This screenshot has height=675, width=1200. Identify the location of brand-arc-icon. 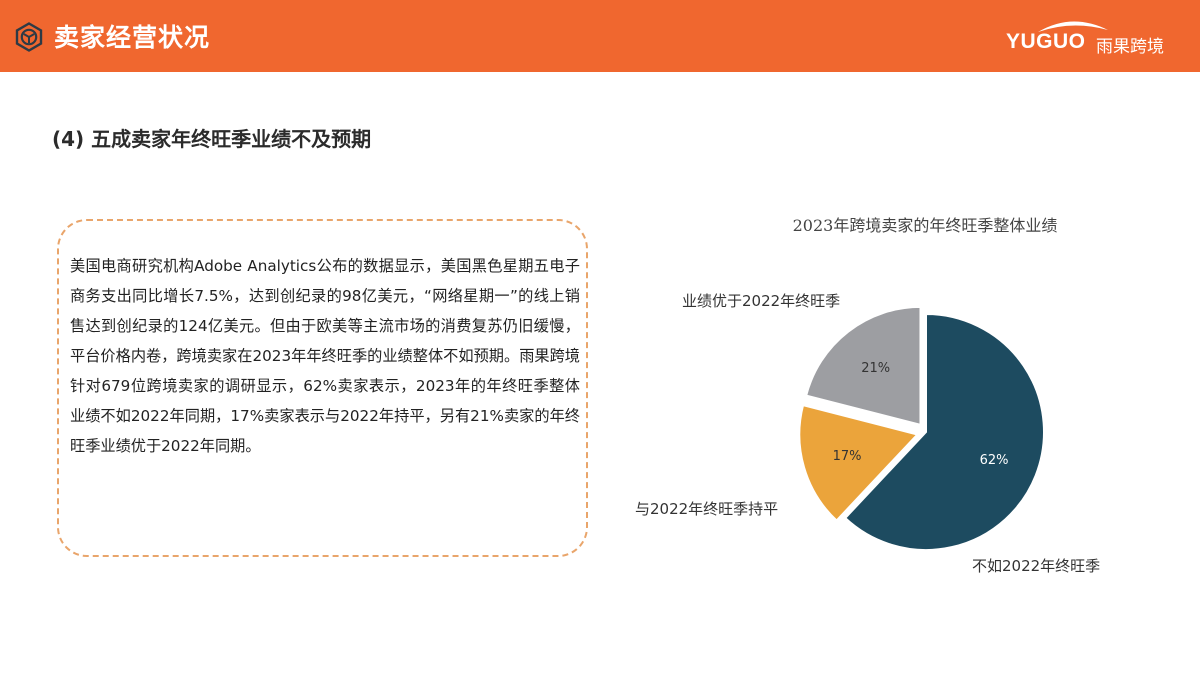
(1073, 26).